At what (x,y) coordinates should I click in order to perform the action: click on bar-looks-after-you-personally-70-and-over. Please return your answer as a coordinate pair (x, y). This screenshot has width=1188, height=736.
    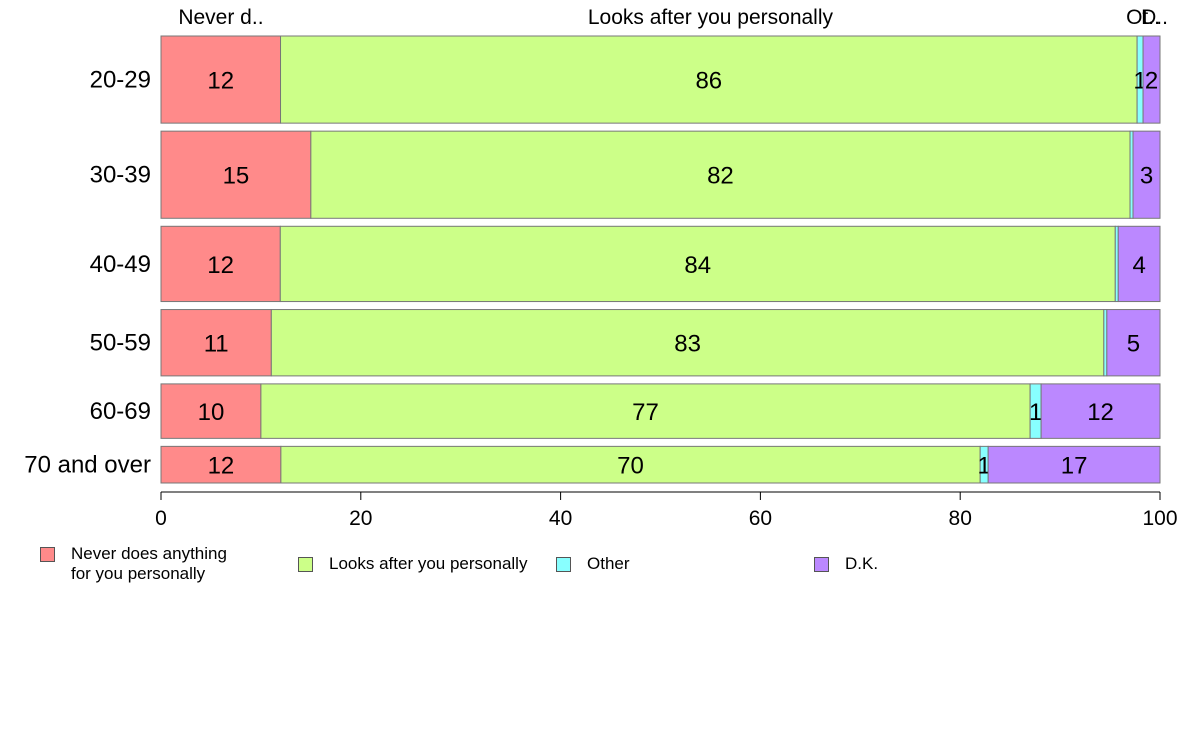
    Looking at the image, I should click on (630, 464).